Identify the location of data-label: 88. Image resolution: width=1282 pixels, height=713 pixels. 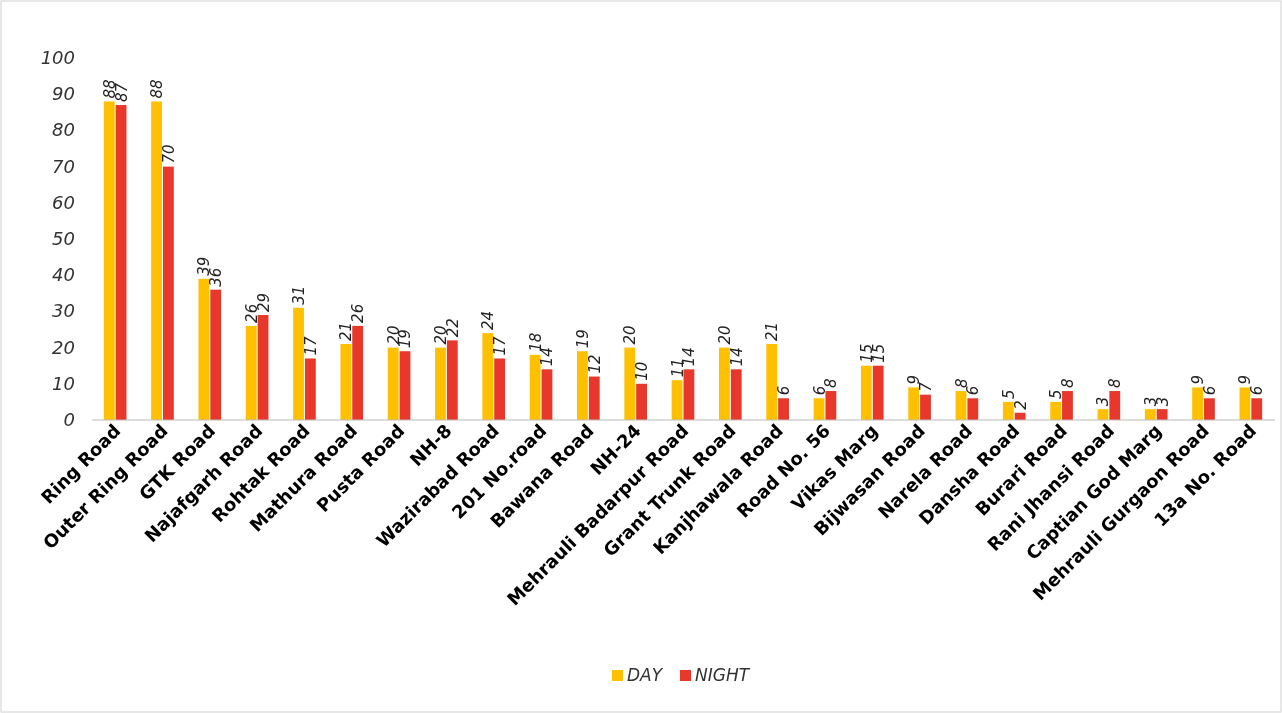
(157, 89).